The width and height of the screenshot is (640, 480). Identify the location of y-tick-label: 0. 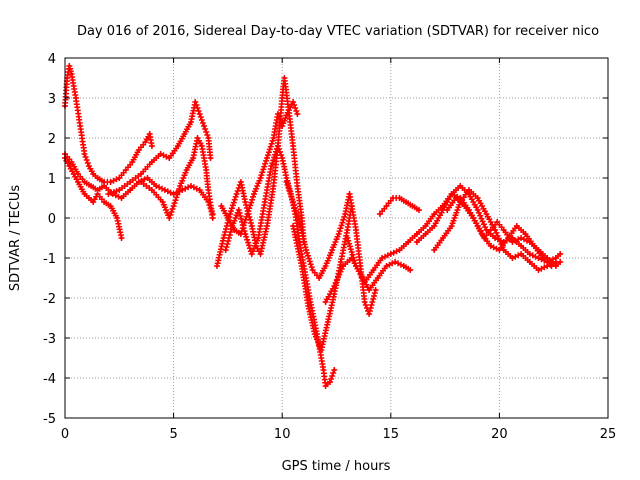
(52, 219).